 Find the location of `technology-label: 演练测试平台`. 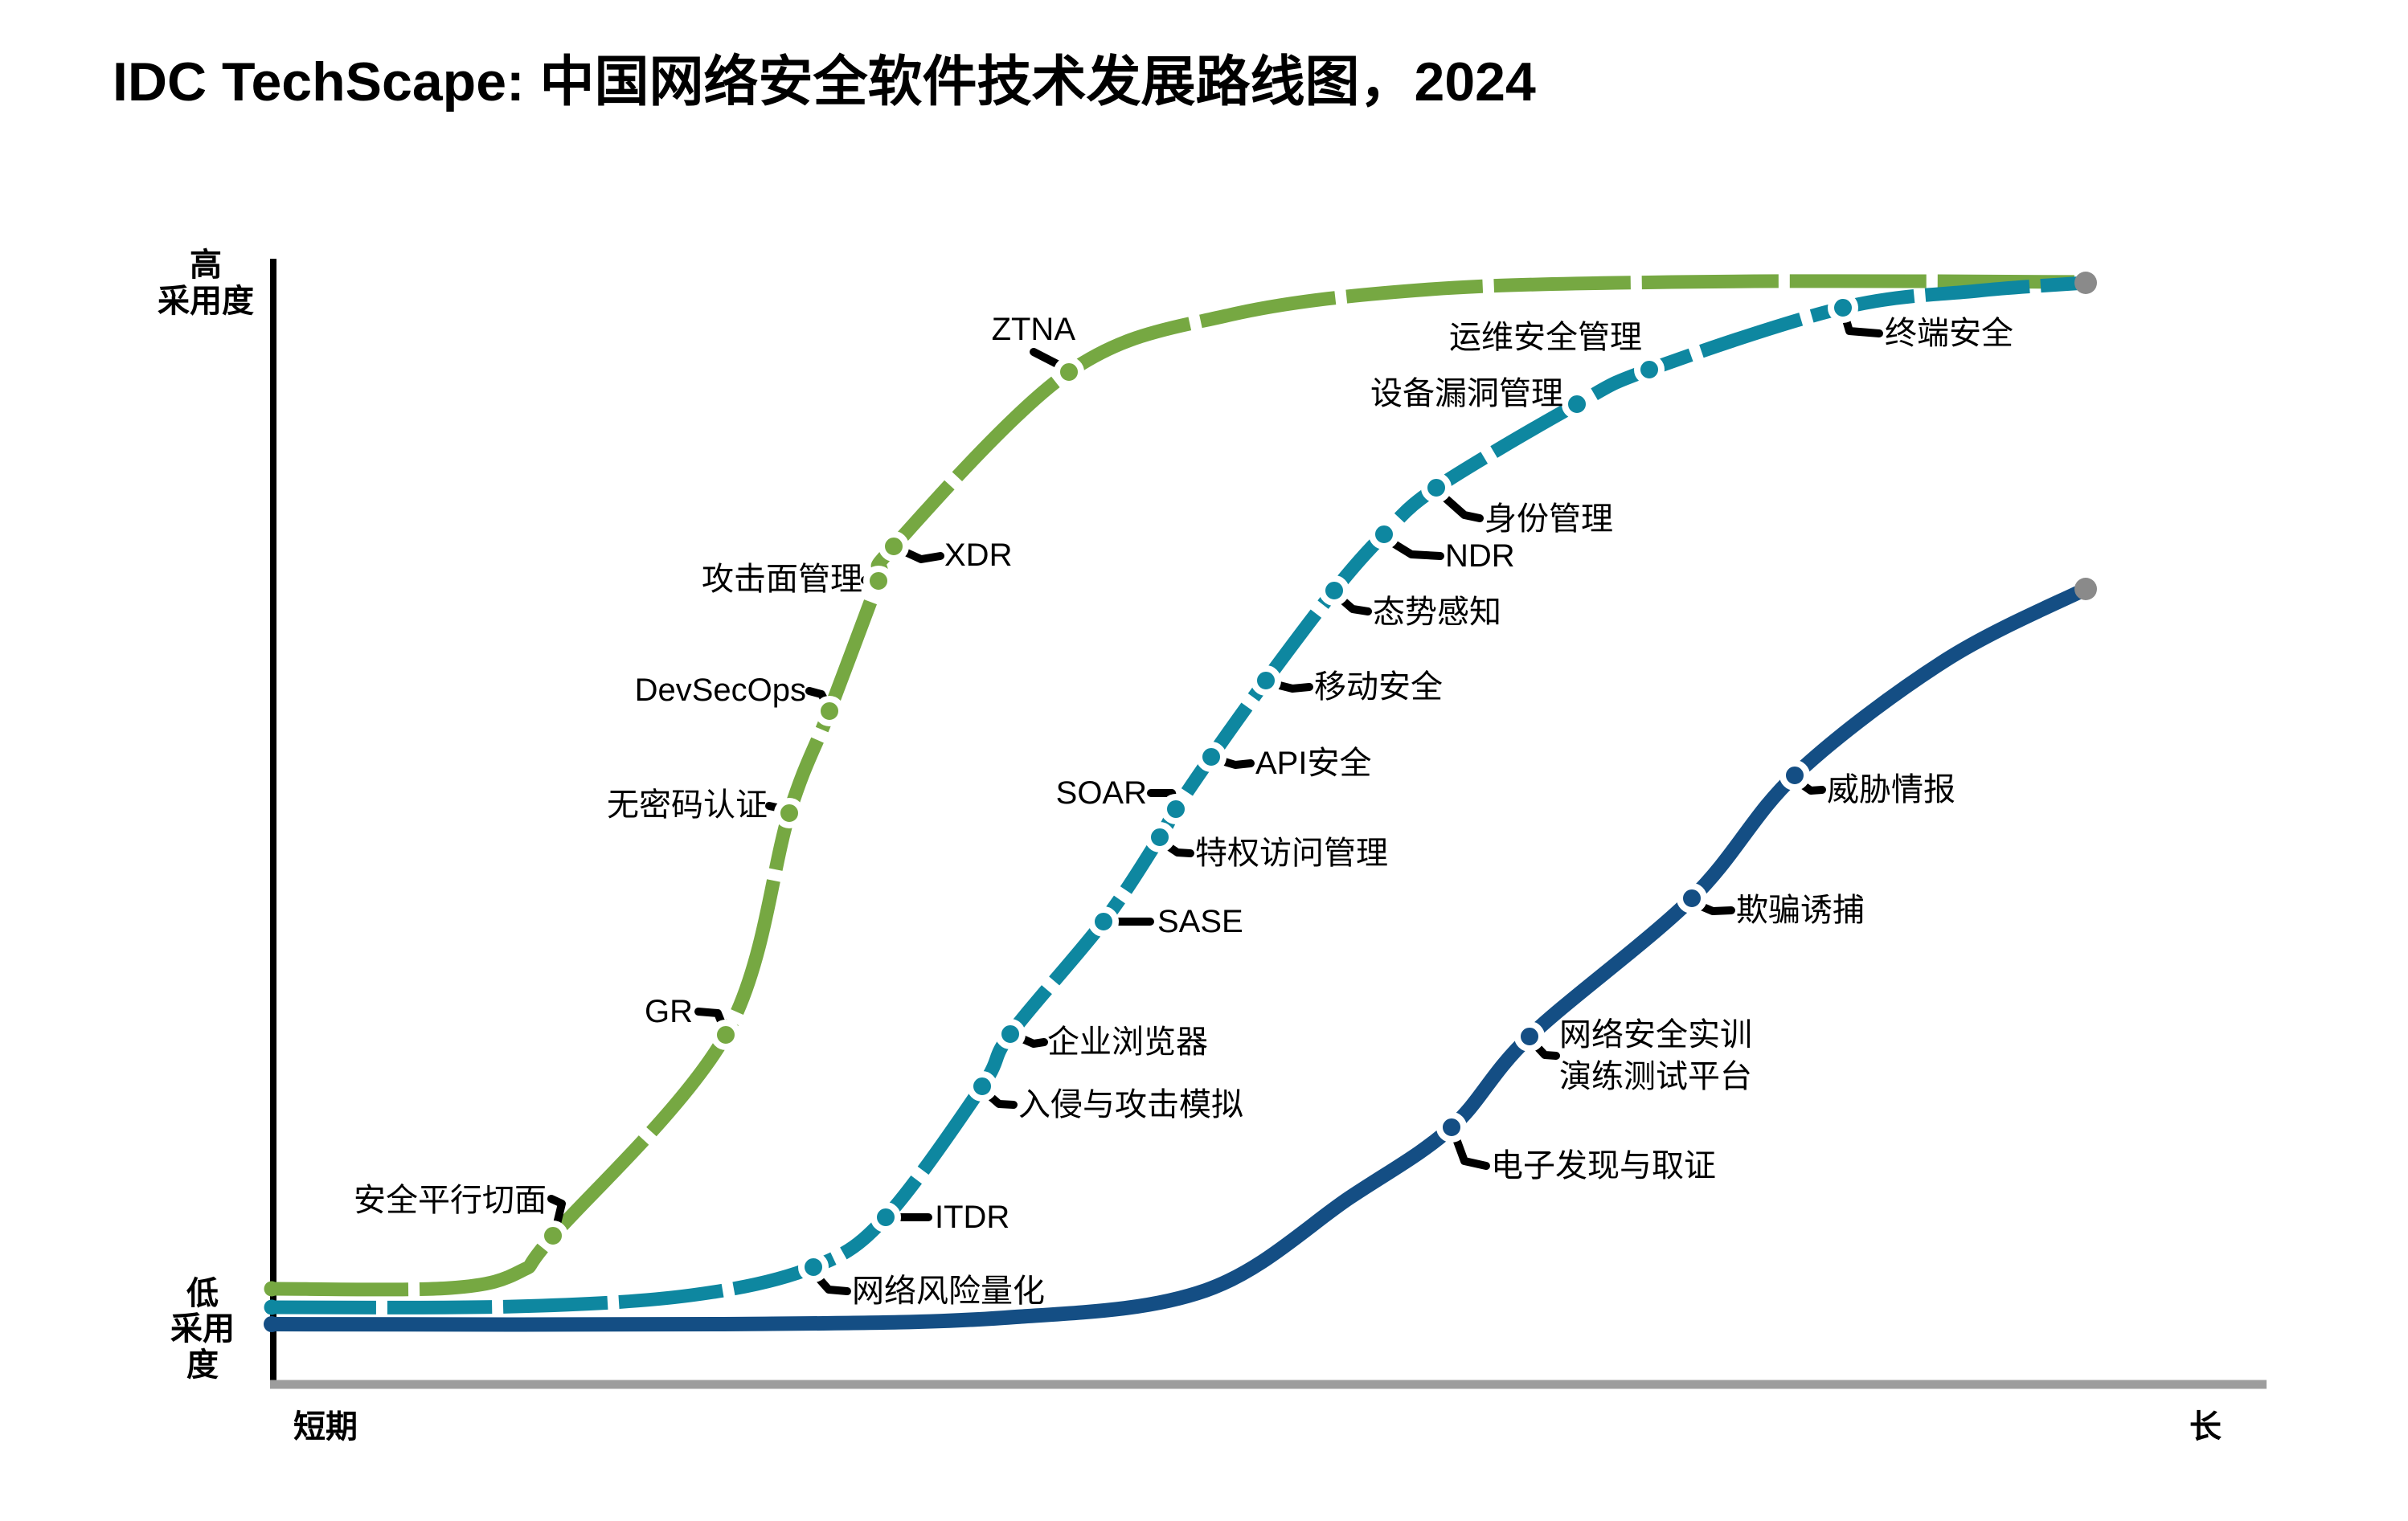

technology-label: 演练测试平台 is located at coordinates (1655, 1076).